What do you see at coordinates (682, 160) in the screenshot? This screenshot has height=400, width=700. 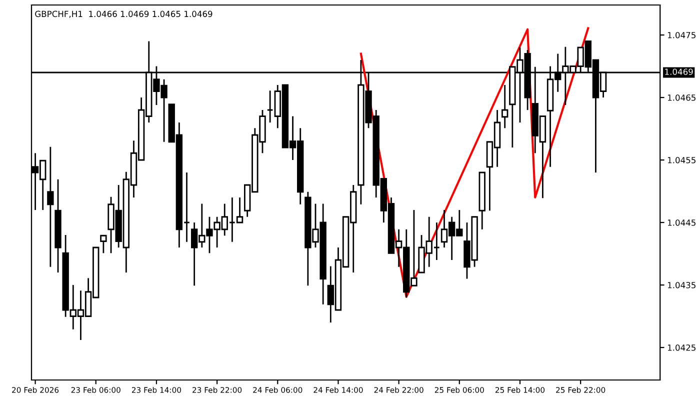 I see `y-tick-label: 1.0455` at bounding box center [682, 160].